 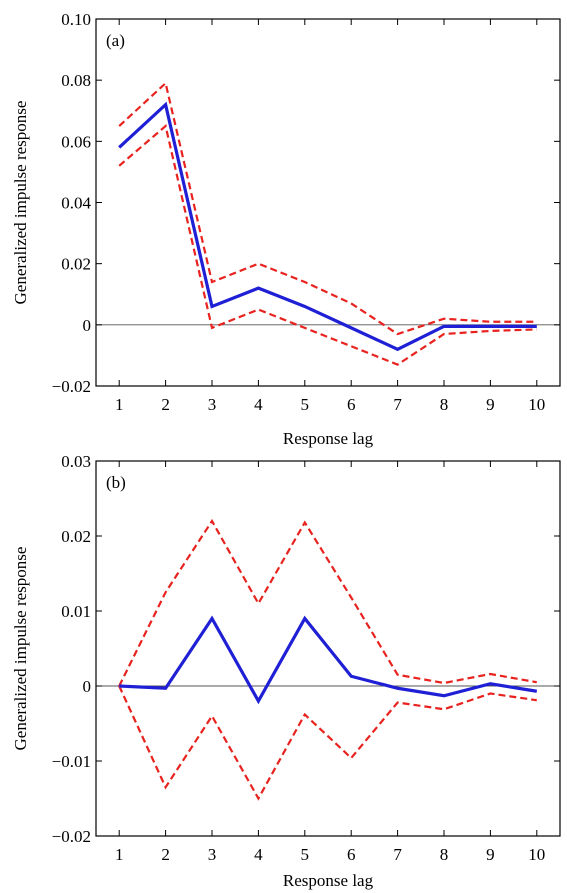 I want to click on panel-b-x-tick-label: 4, so click(x=258, y=854).